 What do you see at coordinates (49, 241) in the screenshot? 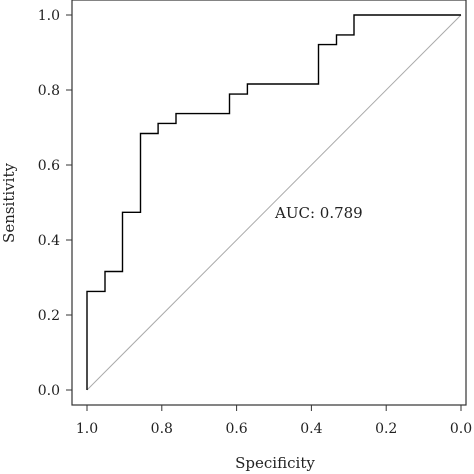
I see `y-tick-label: 0.4` at bounding box center [49, 241].